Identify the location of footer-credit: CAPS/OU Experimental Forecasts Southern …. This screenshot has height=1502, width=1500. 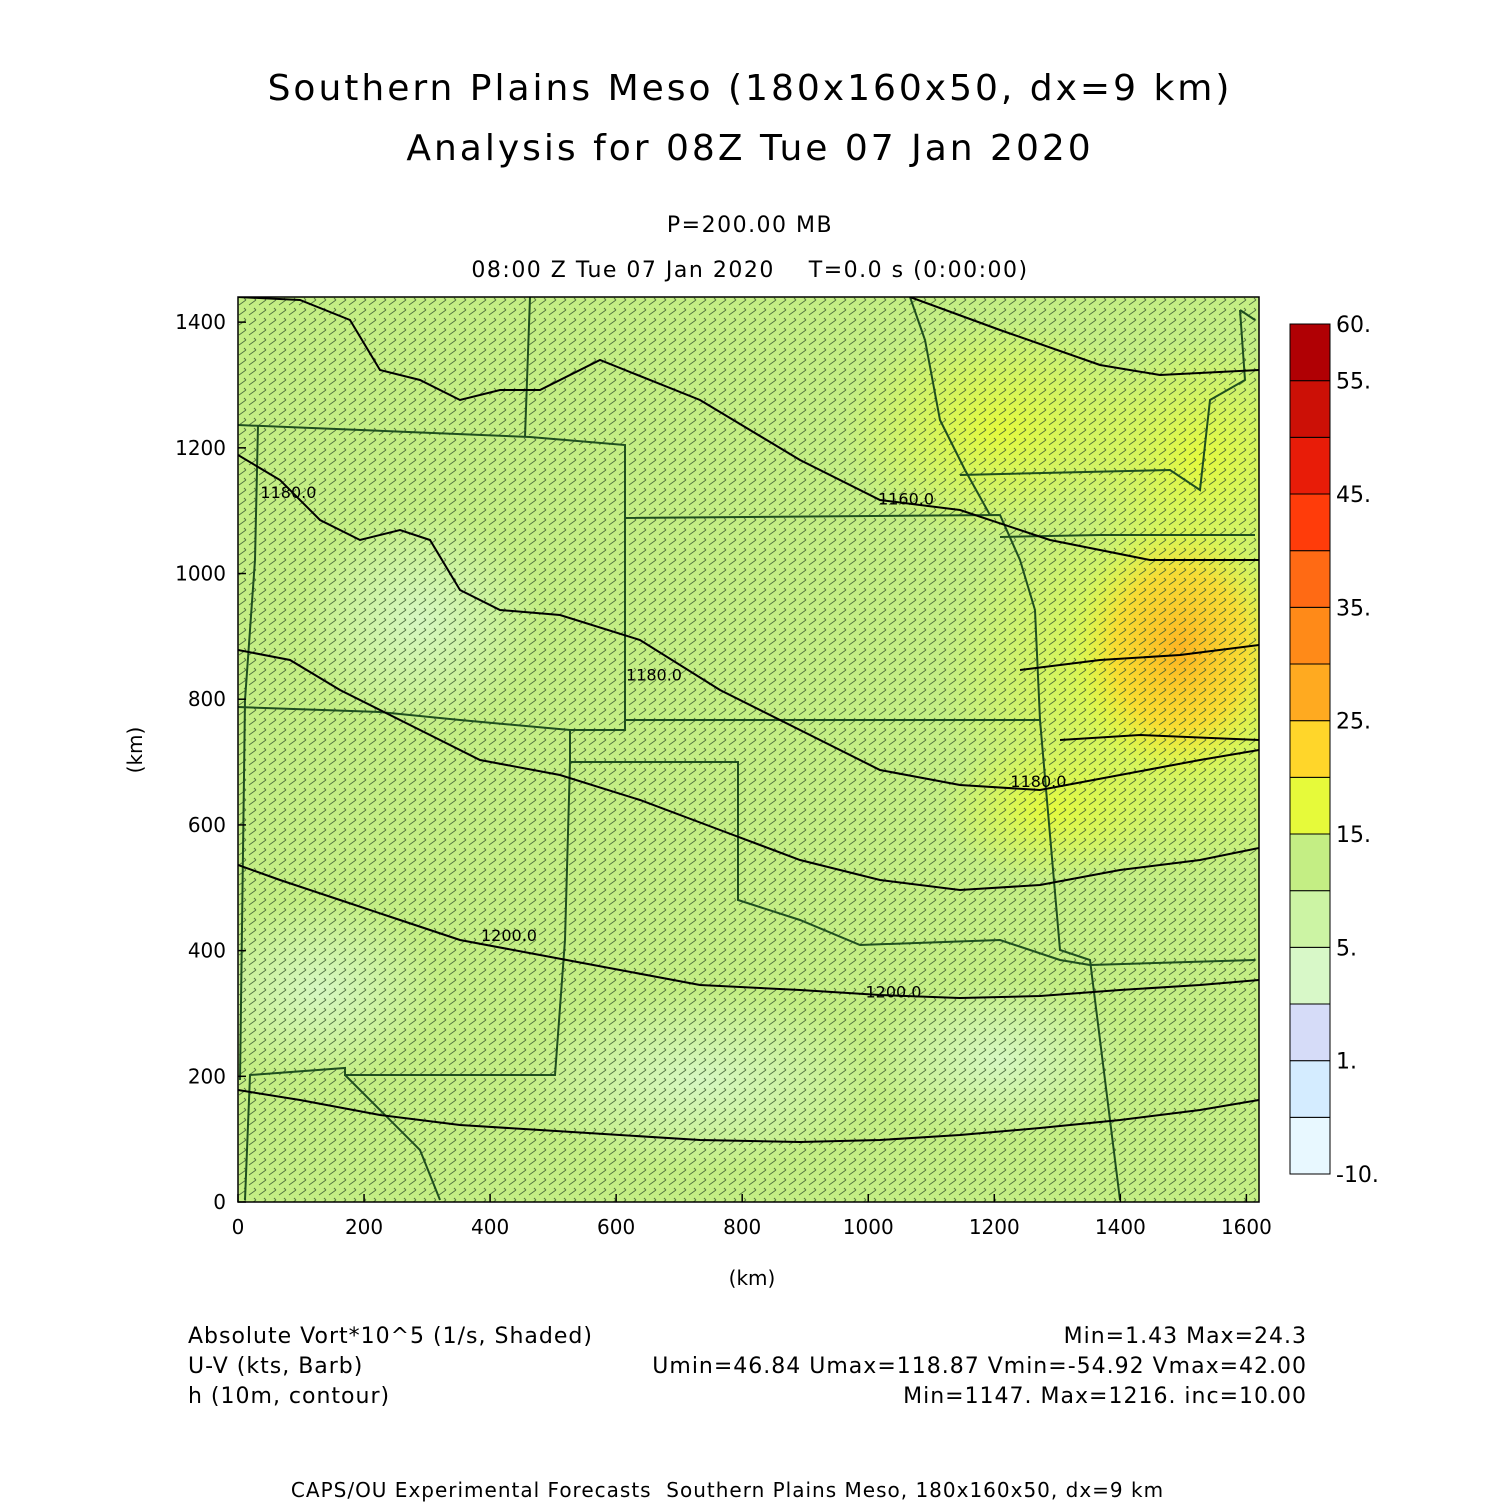
(727, 1490).